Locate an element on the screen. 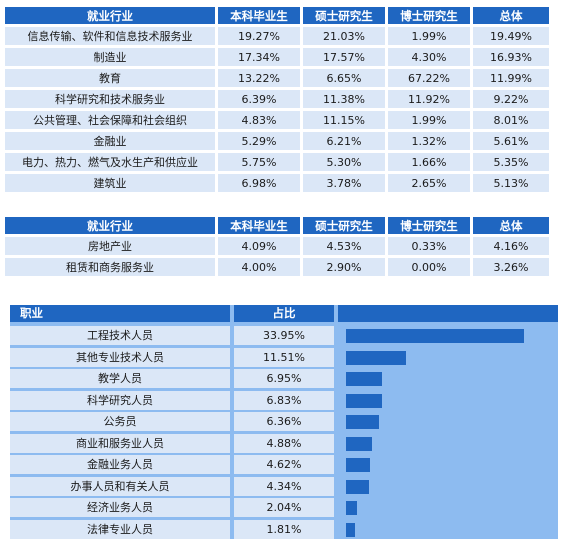 This screenshot has height=541, width=571. cell-master: 3.78% is located at coordinates (344, 183).